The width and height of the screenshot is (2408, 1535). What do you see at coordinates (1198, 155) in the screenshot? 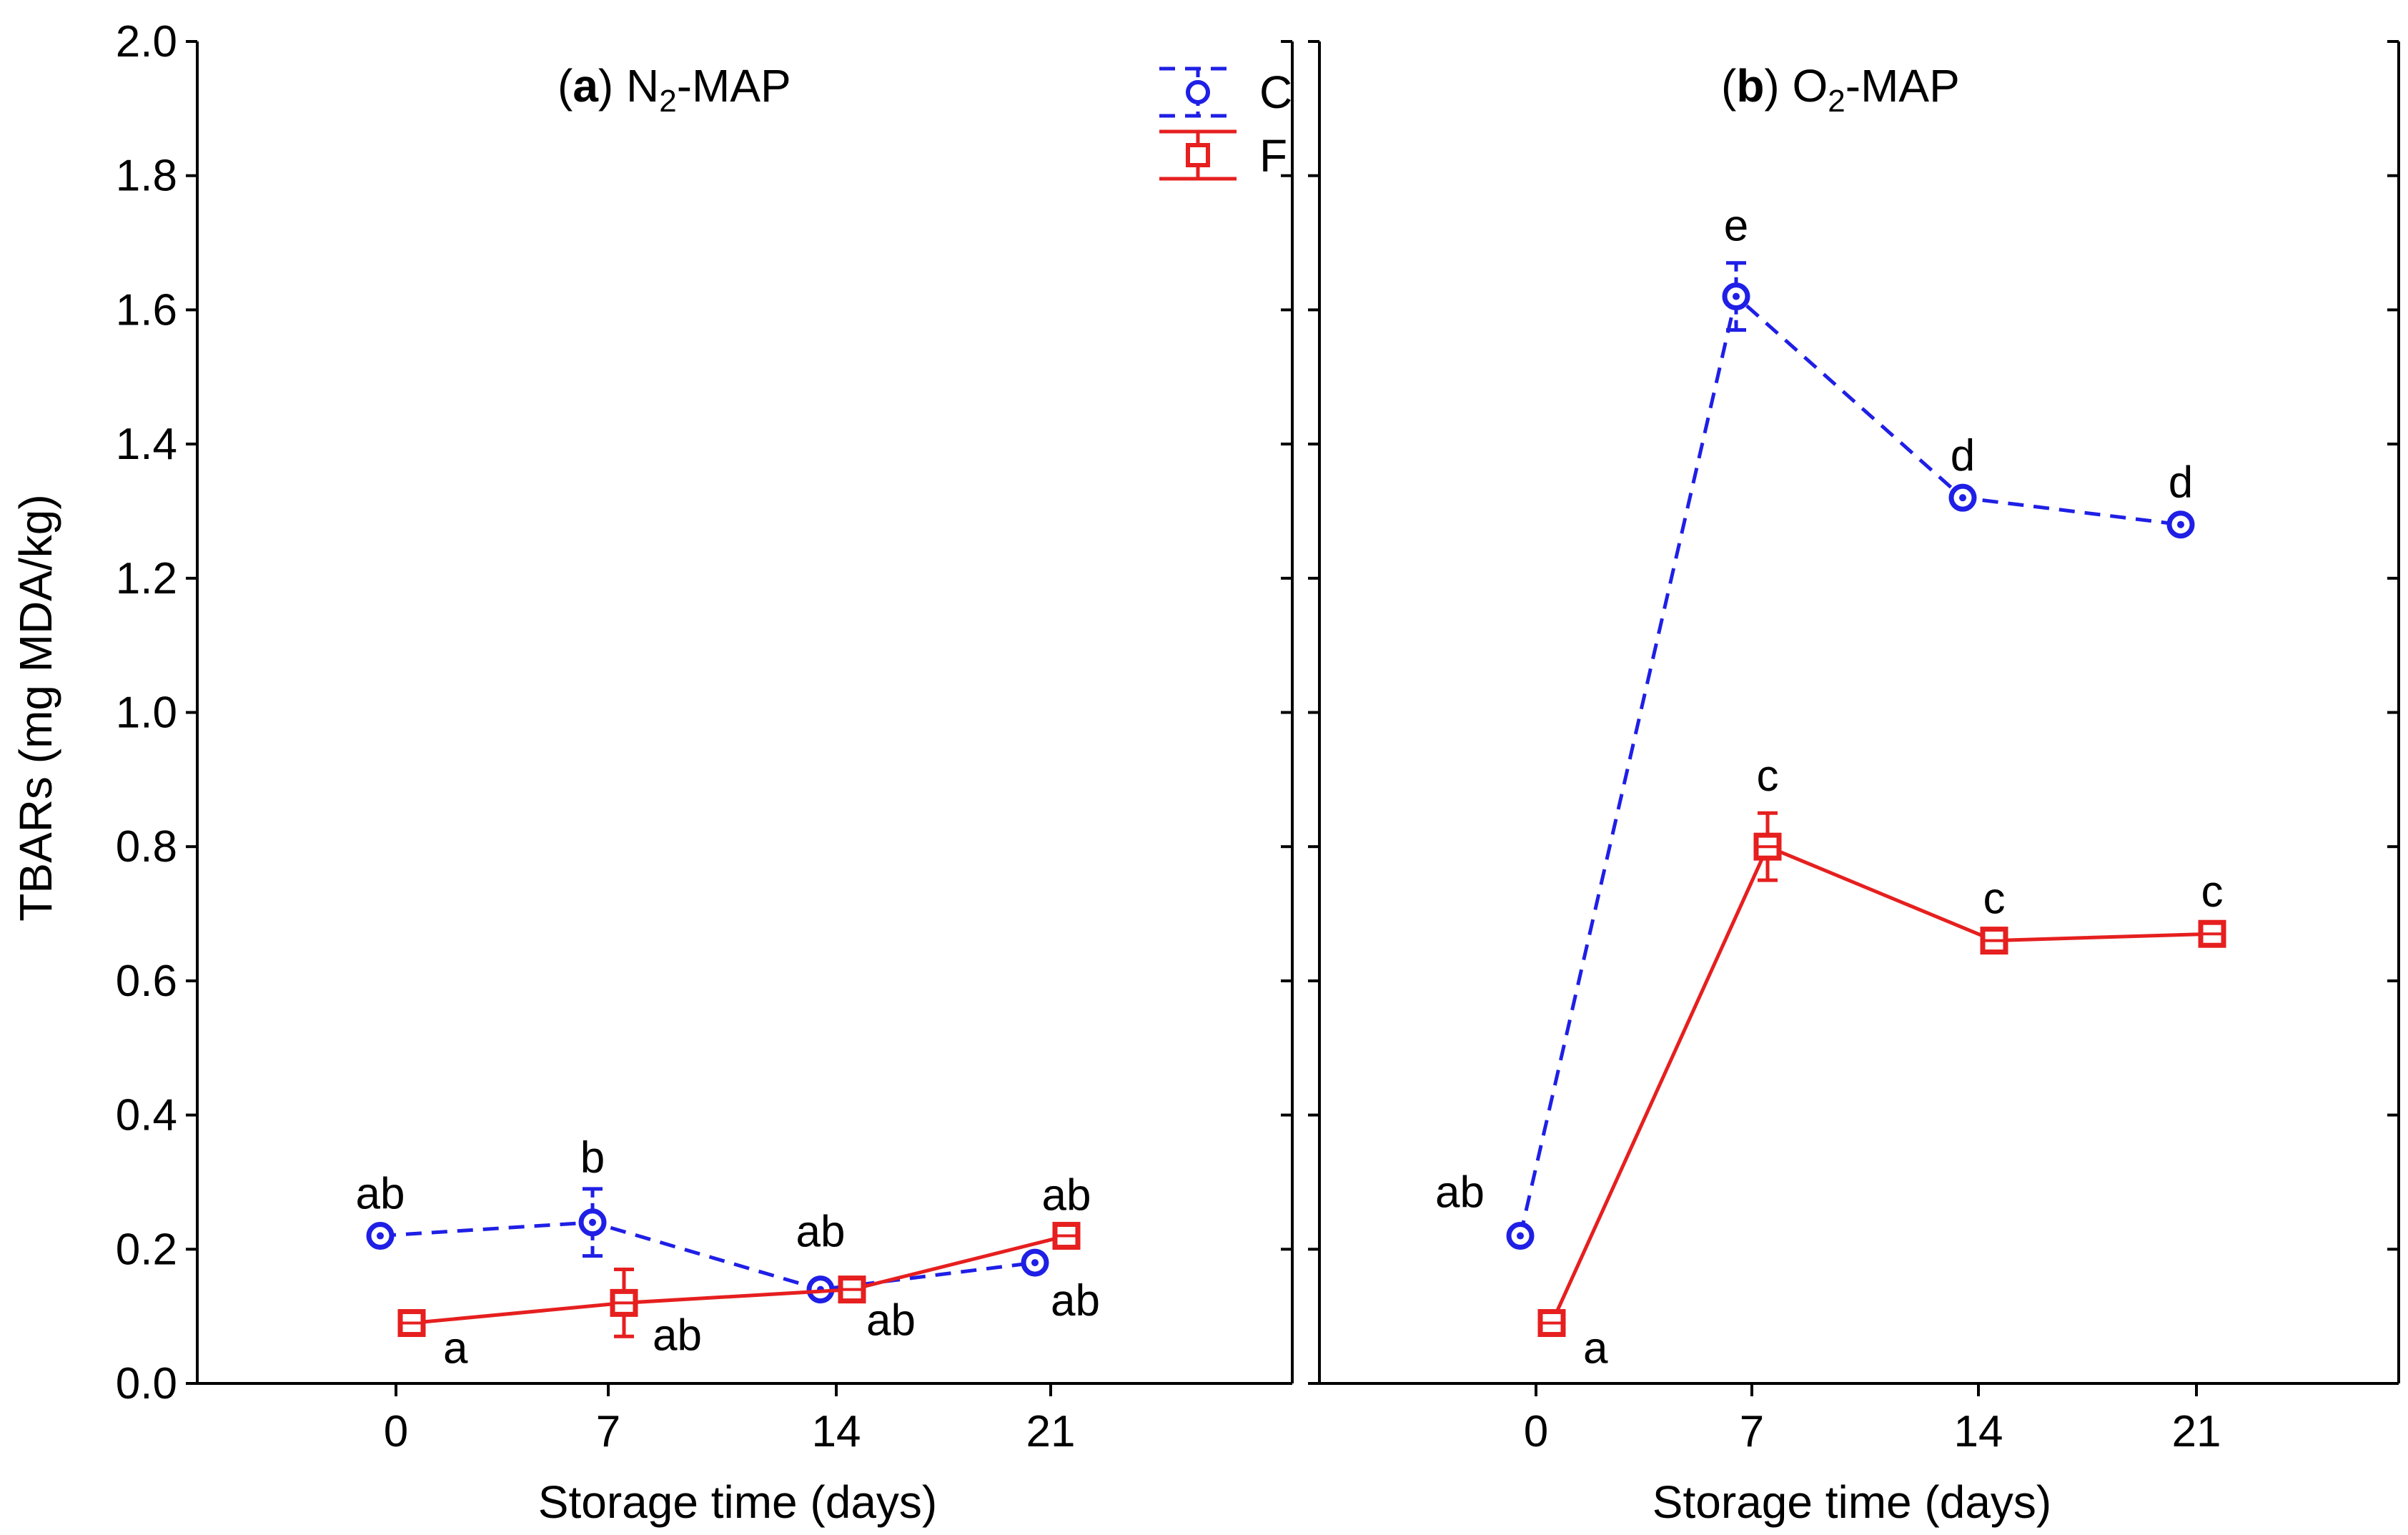
I see `legend-f-marker` at bounding box center [1198, 155].